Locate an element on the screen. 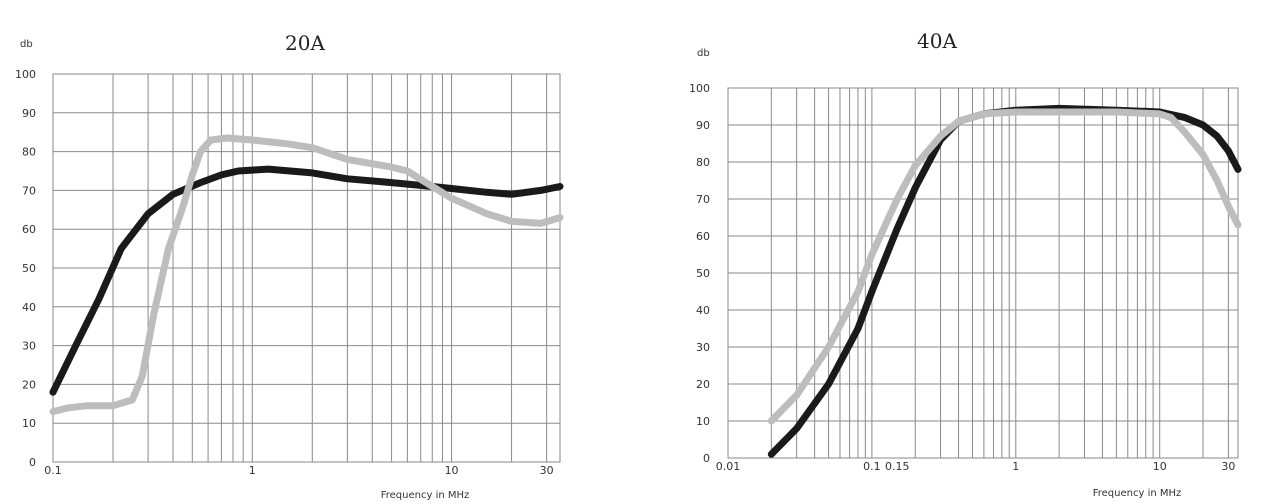  chart-20a-x-label: Frequency in MHz is located at coordinates (425, 495).